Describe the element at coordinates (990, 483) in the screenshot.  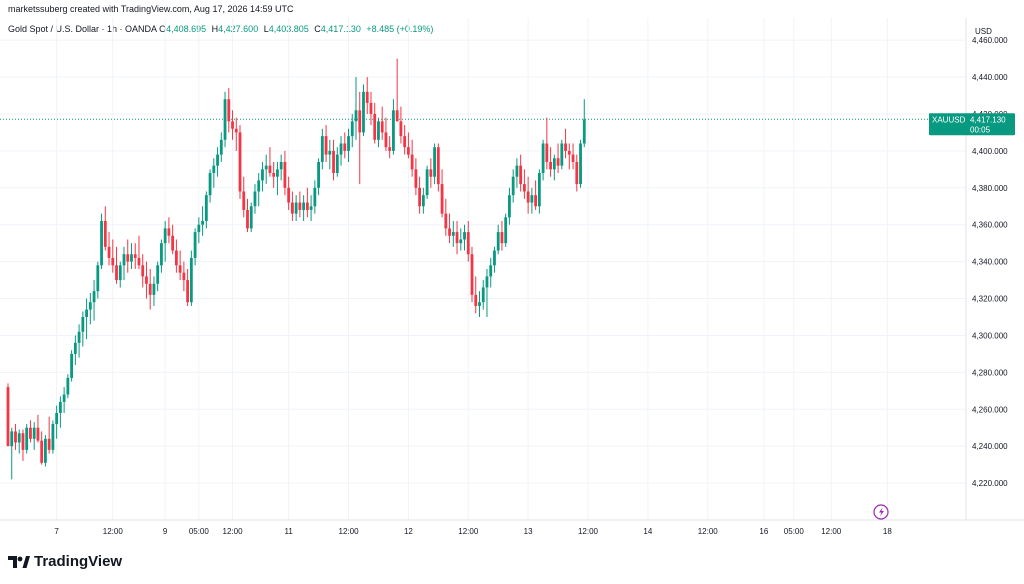
I see `y-tick-label: 4,220.000` at that location.